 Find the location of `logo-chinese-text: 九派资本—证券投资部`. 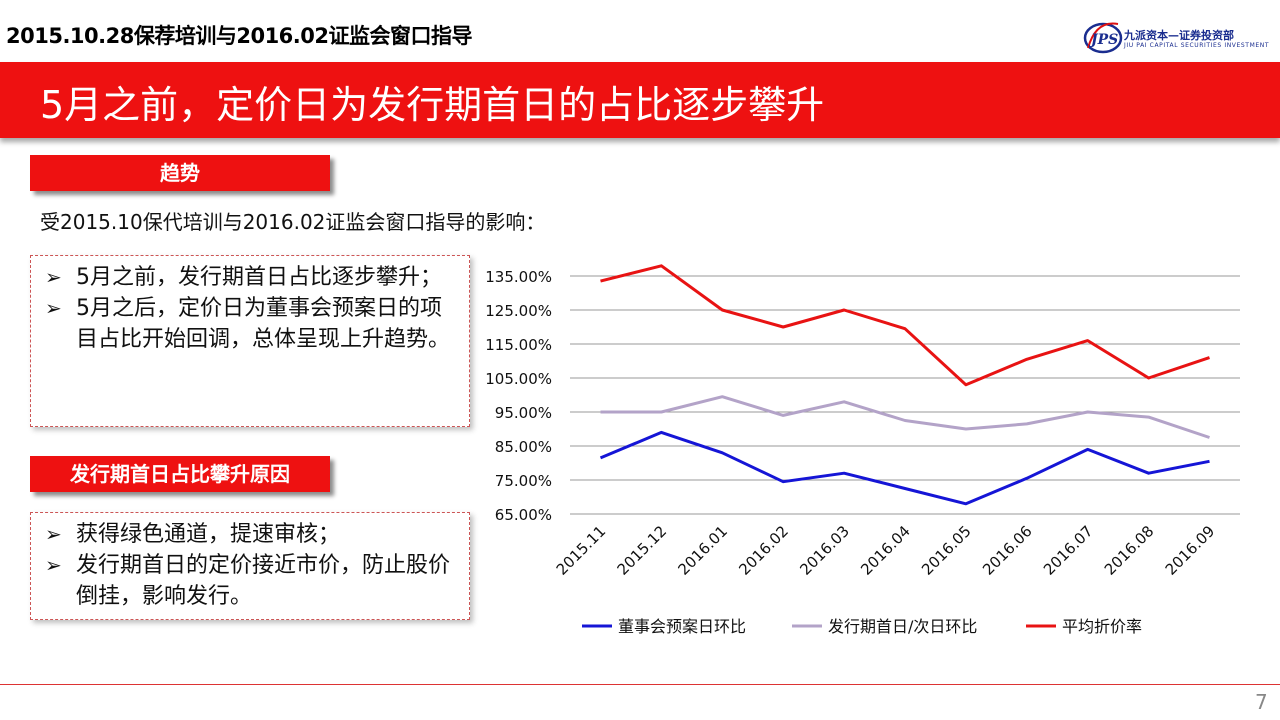

logo-chinese-text: 九派资本—证券投资部 is located at coordinates (1179, 35).